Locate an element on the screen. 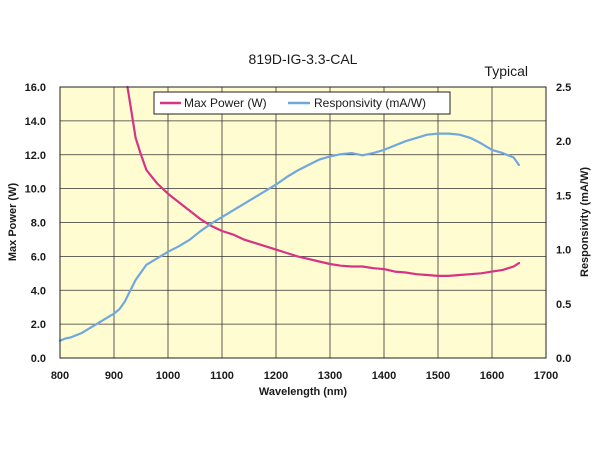 This screenshot has height=450, width=599. legend-label-responsivity: Responsivity (mA/W) is located at coordinates (370, 103).